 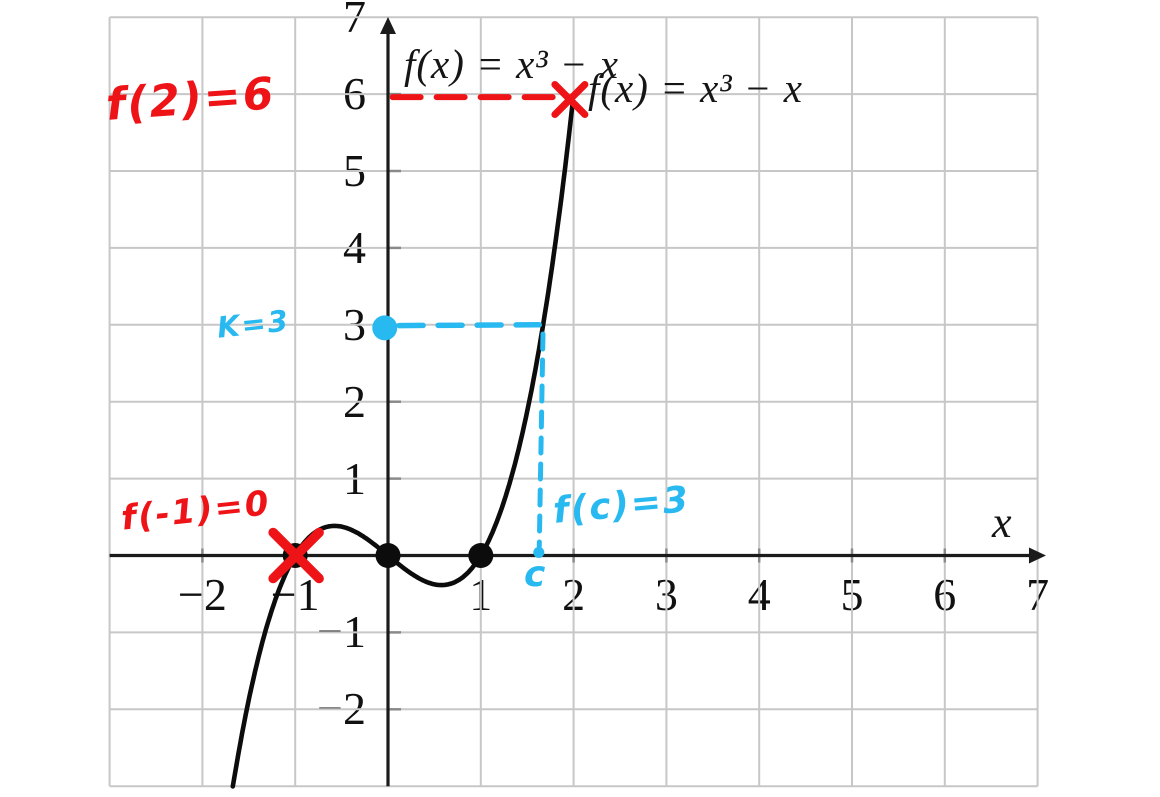 I want to click on x-axis-arrowhead, so click(x=1037, y=555).